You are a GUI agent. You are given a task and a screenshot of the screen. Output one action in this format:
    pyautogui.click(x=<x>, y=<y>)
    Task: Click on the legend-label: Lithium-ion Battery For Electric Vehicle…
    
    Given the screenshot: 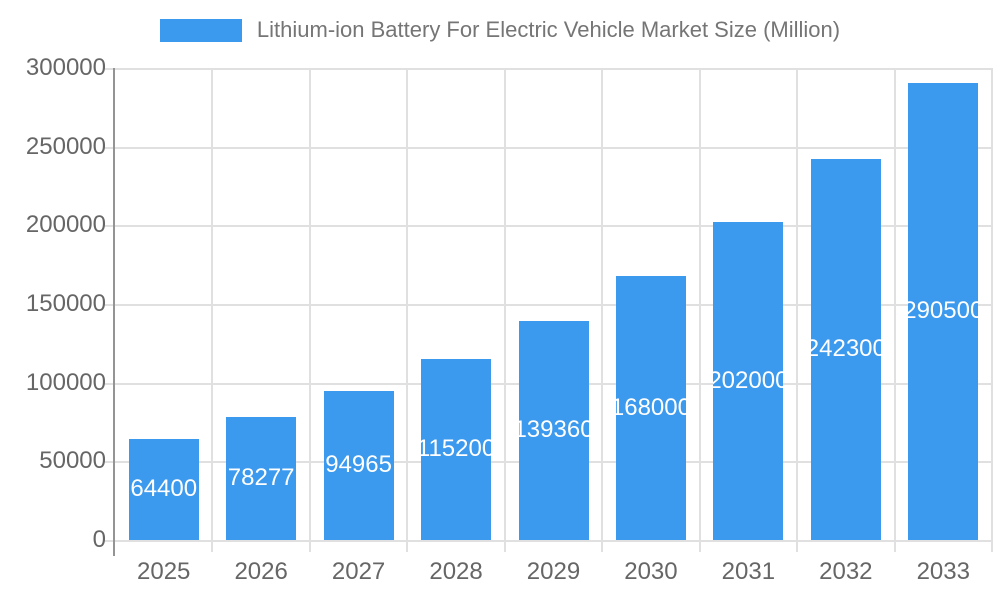 What is the action you would take?
    pyautogui.click(x=548, y=29)
    